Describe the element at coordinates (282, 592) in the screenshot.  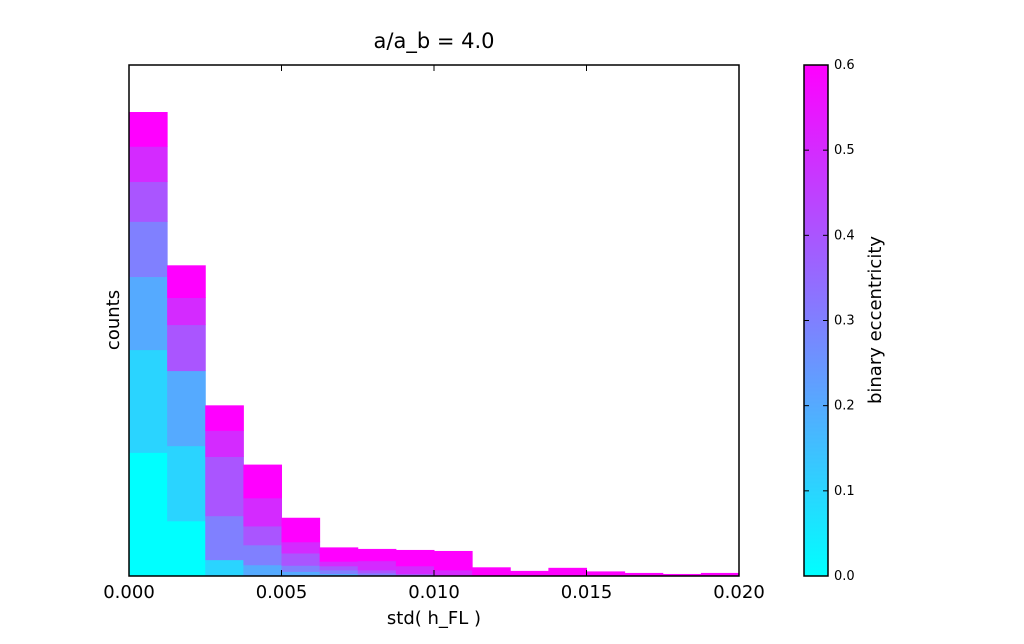
I see `x-tick-label: 0.005` at that location.